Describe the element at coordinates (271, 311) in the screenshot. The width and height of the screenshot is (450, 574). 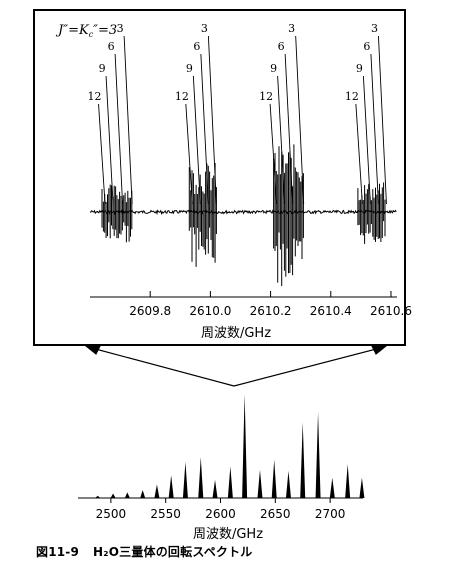
I see `inset-x-tick-label: 2610.2` at that location.